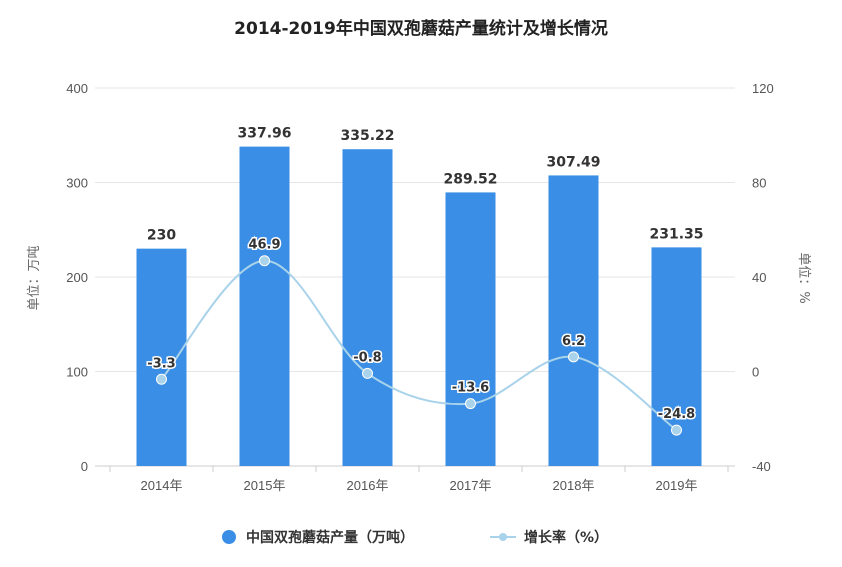 The width and height of the screenshot is (842, 567). I want to click on legend-label-production: 中国双孢蘑菇产量（万吨）, so click(330, 537).